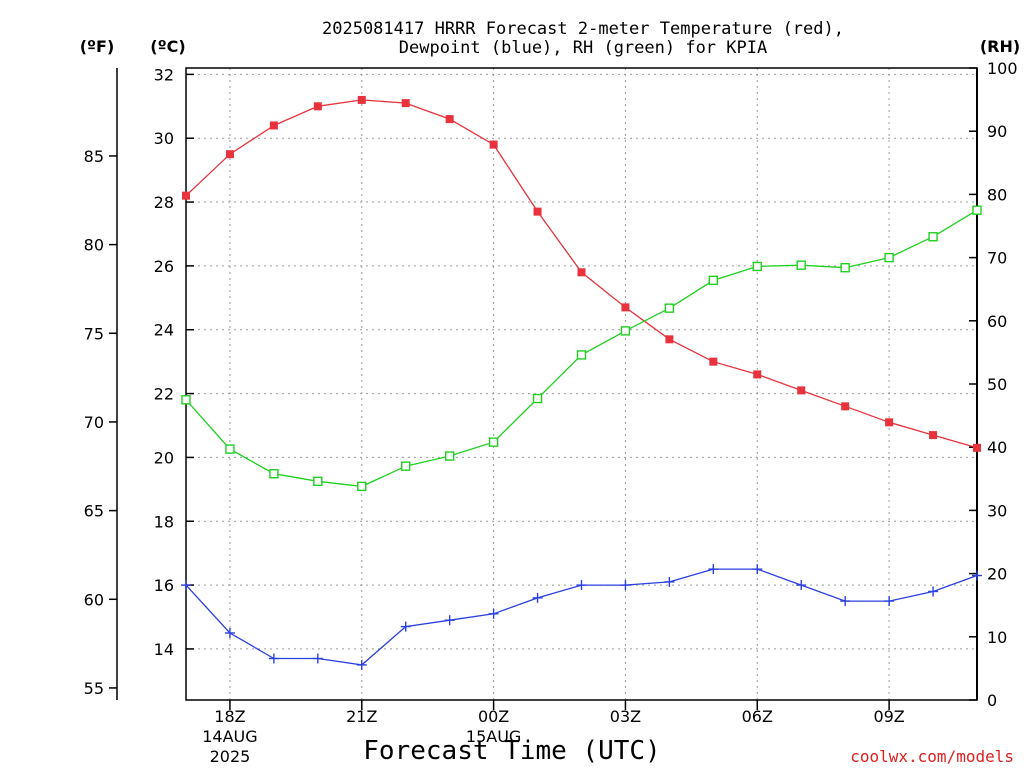 The height and width of the screenshot is (768, 1024). Describe the element at coordinates (997, 194) in the screenshot. I see `rh-tick-label: 80` at that location.